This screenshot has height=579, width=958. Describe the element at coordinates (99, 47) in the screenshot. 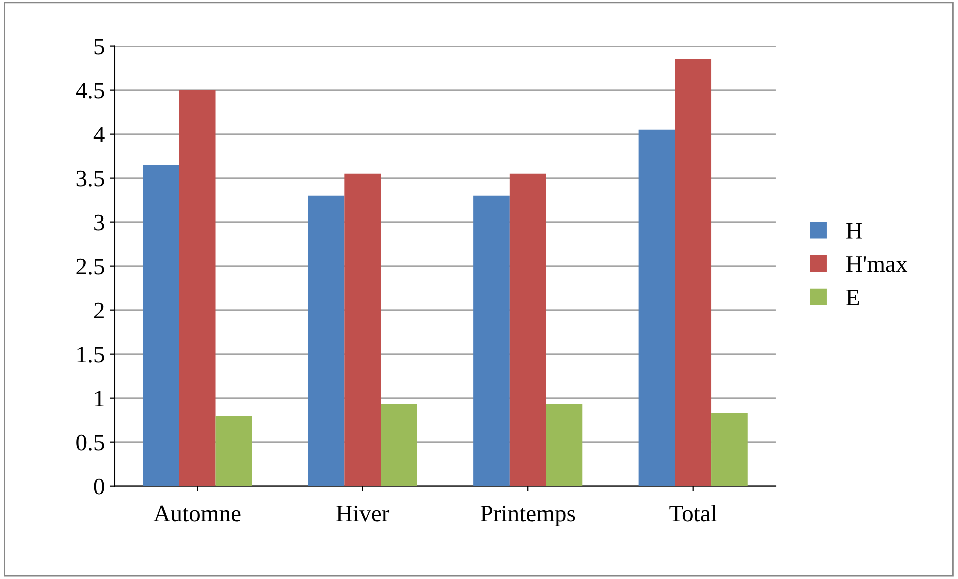

I see `y-tick-label: 5` at that location.